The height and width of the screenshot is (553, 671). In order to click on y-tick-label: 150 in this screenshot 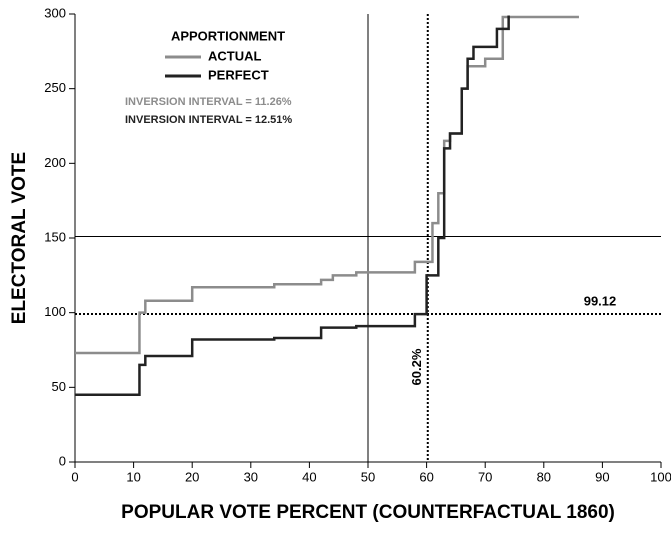, I will do `click(55, 236)`.